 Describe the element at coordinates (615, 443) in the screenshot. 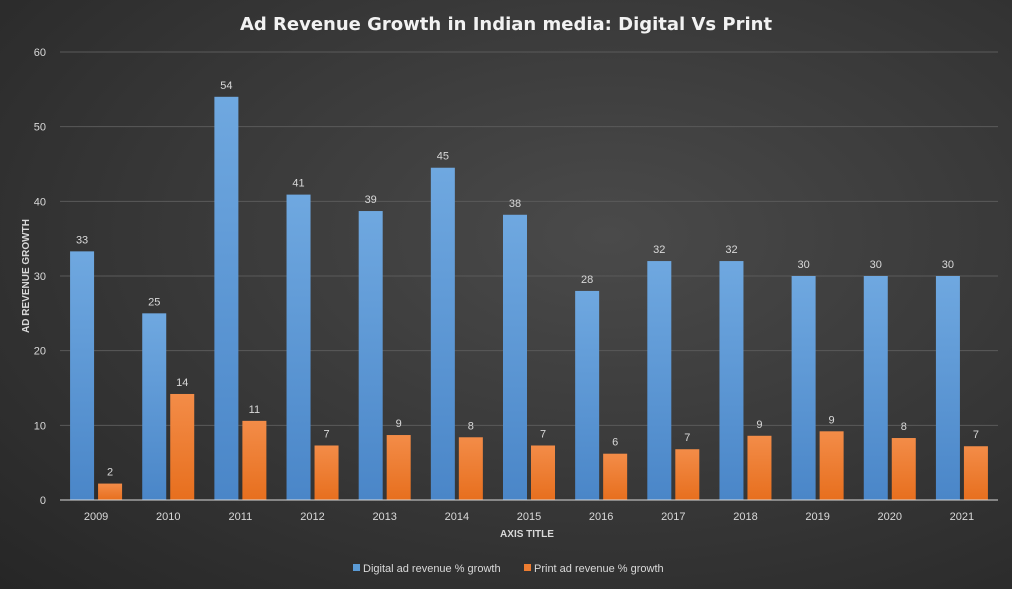

I see `data-label: 6` at that location.